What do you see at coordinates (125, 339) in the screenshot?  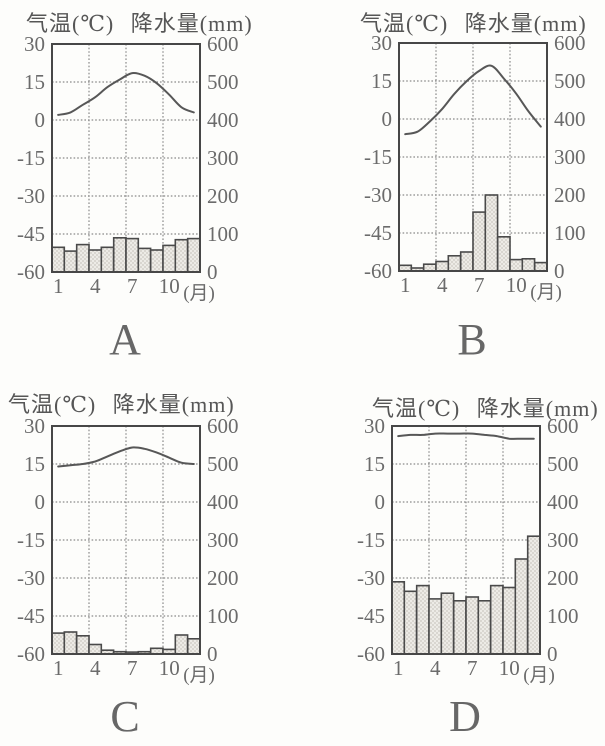 I see `panel-letter-a: A` at bounding box center [125, 339].